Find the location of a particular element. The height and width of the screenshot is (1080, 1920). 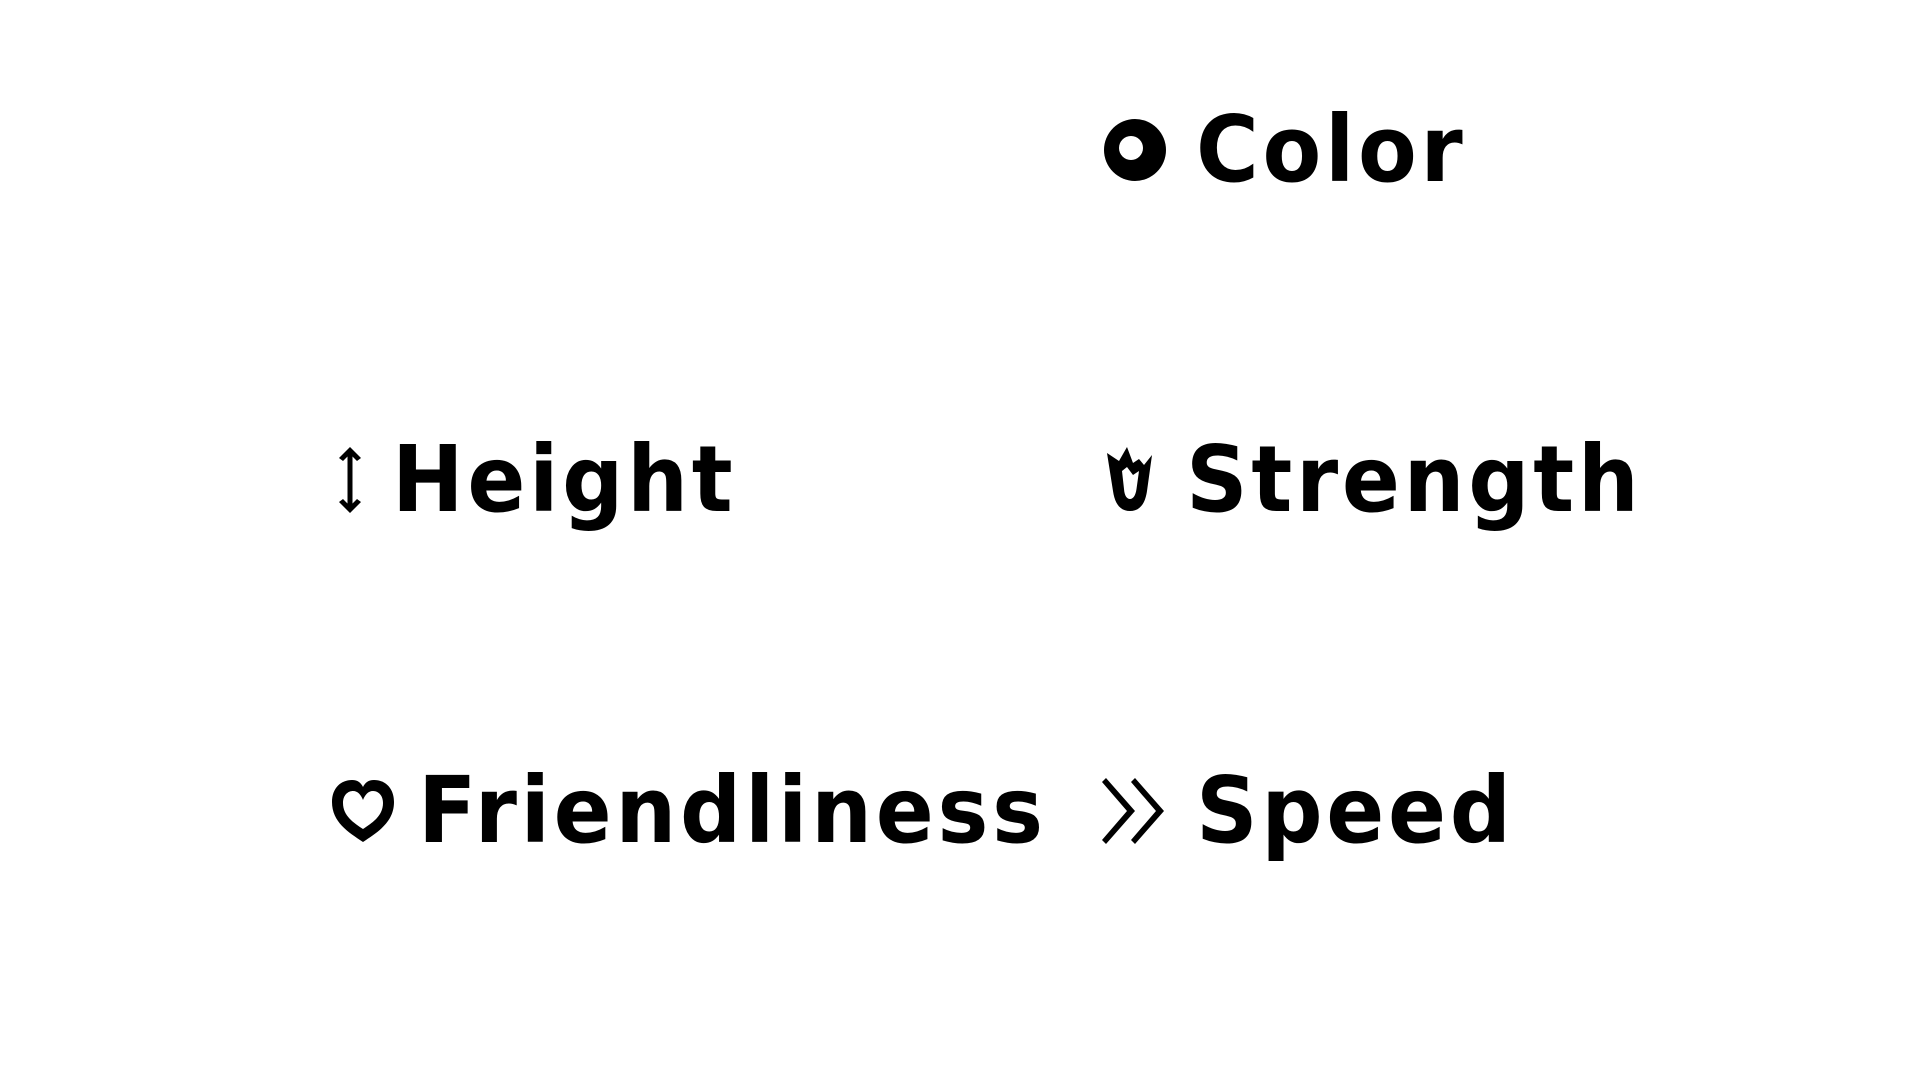

vertical-arrows-icon is located at coordinates (350, 480).